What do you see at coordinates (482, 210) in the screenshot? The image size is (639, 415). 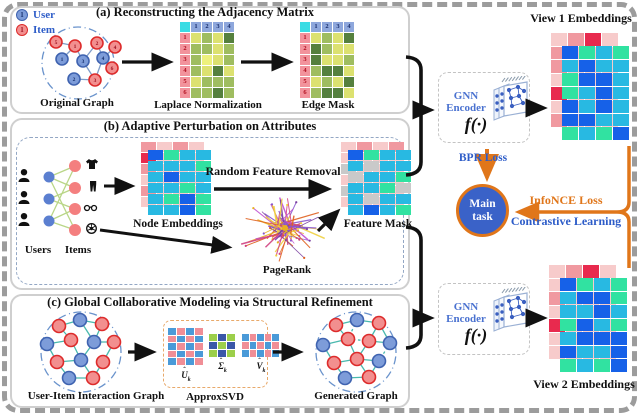 I see `main-task-node: Main task` at bounding box center [482, 210].